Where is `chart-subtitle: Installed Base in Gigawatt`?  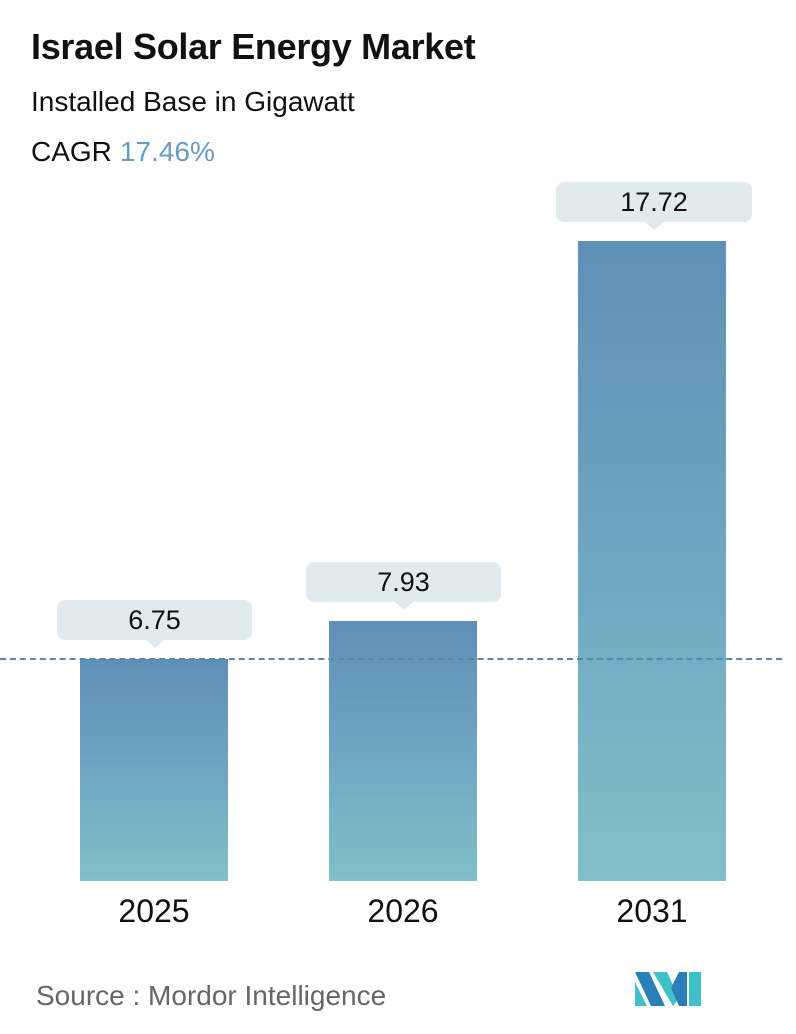 chart-subtitle: Installed Base in Gigawatt is located at coordinates (193, 101).